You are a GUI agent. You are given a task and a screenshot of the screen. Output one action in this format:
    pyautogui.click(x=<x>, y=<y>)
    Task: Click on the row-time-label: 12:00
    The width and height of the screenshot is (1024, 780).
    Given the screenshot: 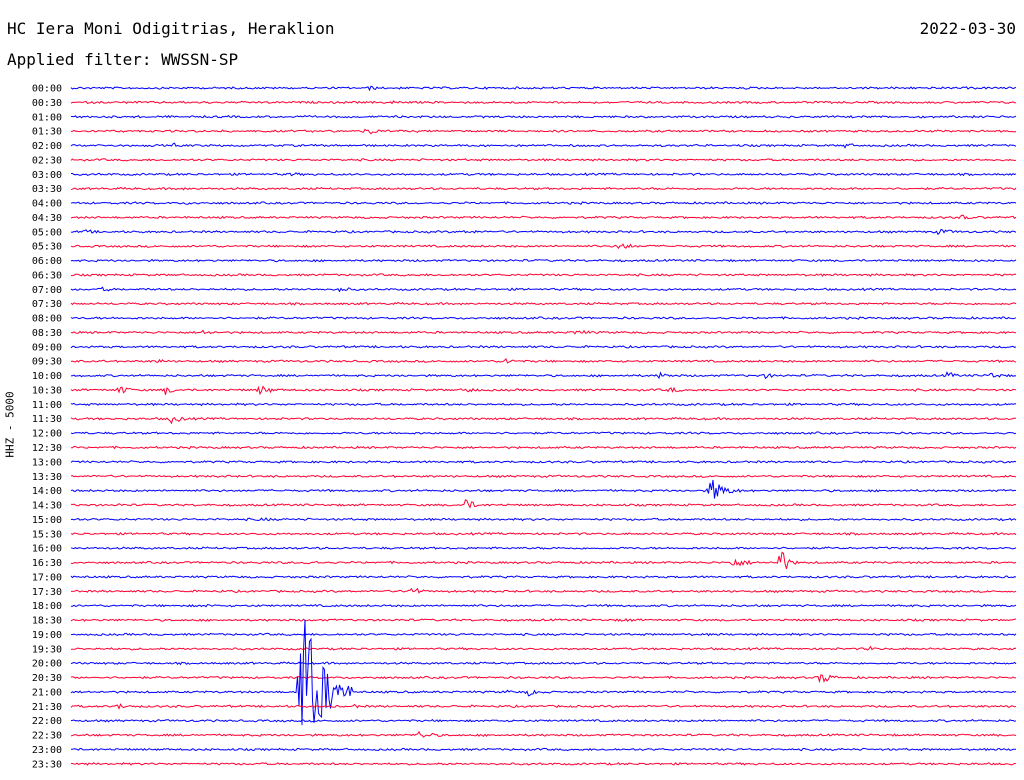 What is the action you would take?
    pyautogui.click(x=47, y=434)
    